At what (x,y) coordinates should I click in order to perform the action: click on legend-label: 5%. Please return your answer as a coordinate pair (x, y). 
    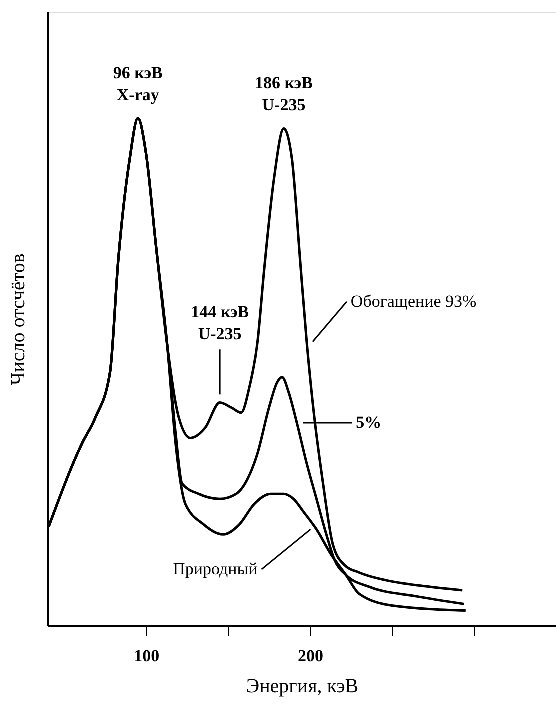
    Looking at the image, I should click on (369, 422).